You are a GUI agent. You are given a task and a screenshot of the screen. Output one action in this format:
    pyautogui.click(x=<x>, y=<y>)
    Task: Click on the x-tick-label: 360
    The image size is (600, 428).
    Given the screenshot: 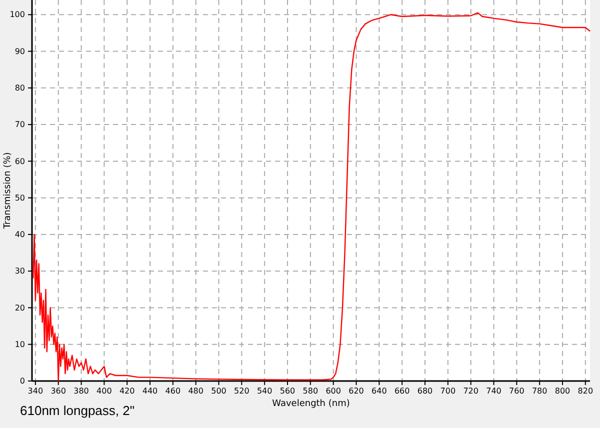 What is the action you would take?
    pyautogui.click(x=58, y=391)
    